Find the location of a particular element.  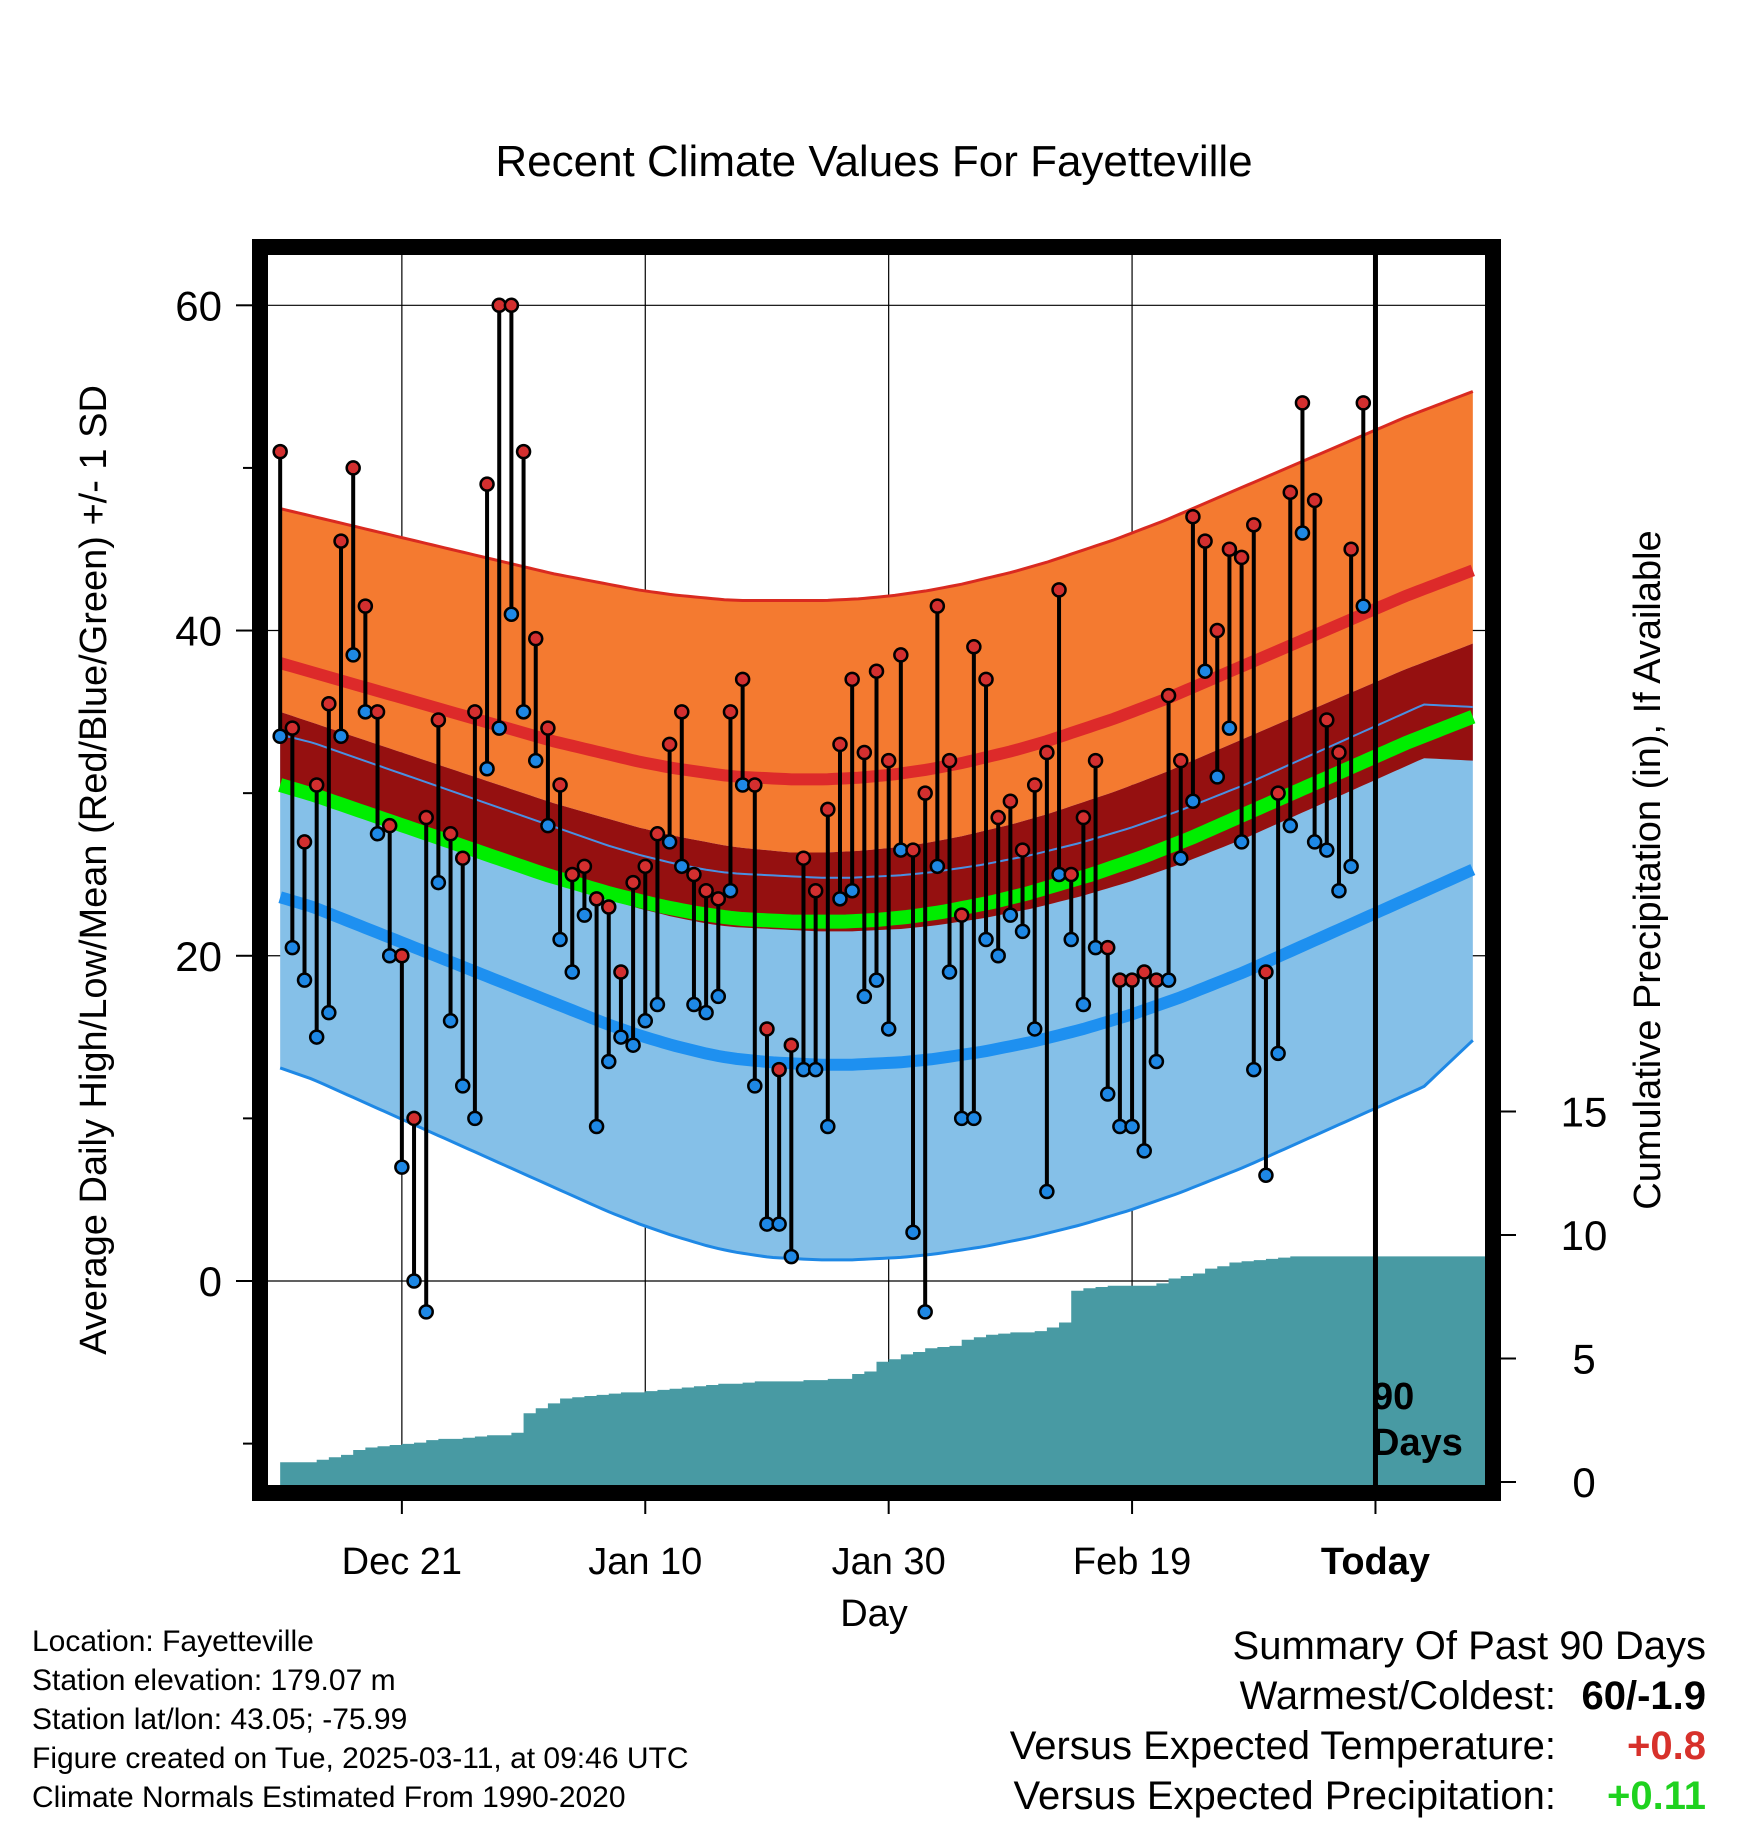

today-marker-label-1: 90 is located at coordinates (1393, 1397).